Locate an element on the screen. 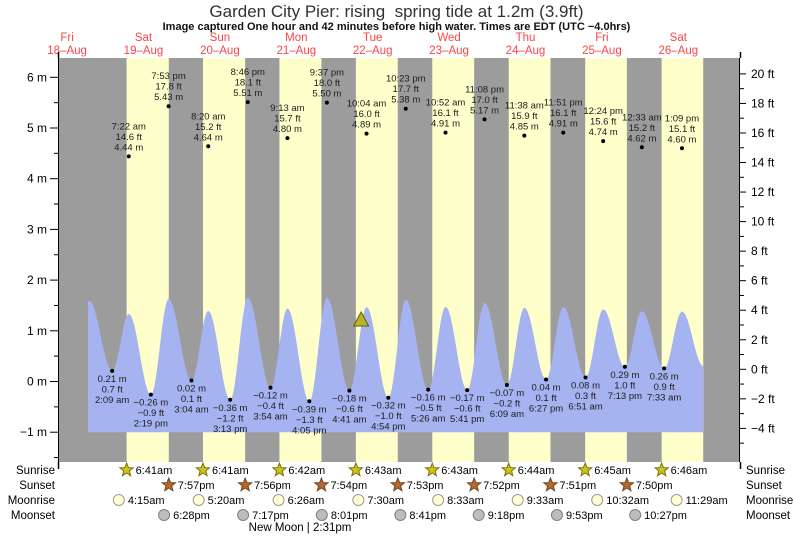 The height and width of the screenshot is (538, 793). low-tide-feet: 0.9 ft is located at coordinates (664, 387).